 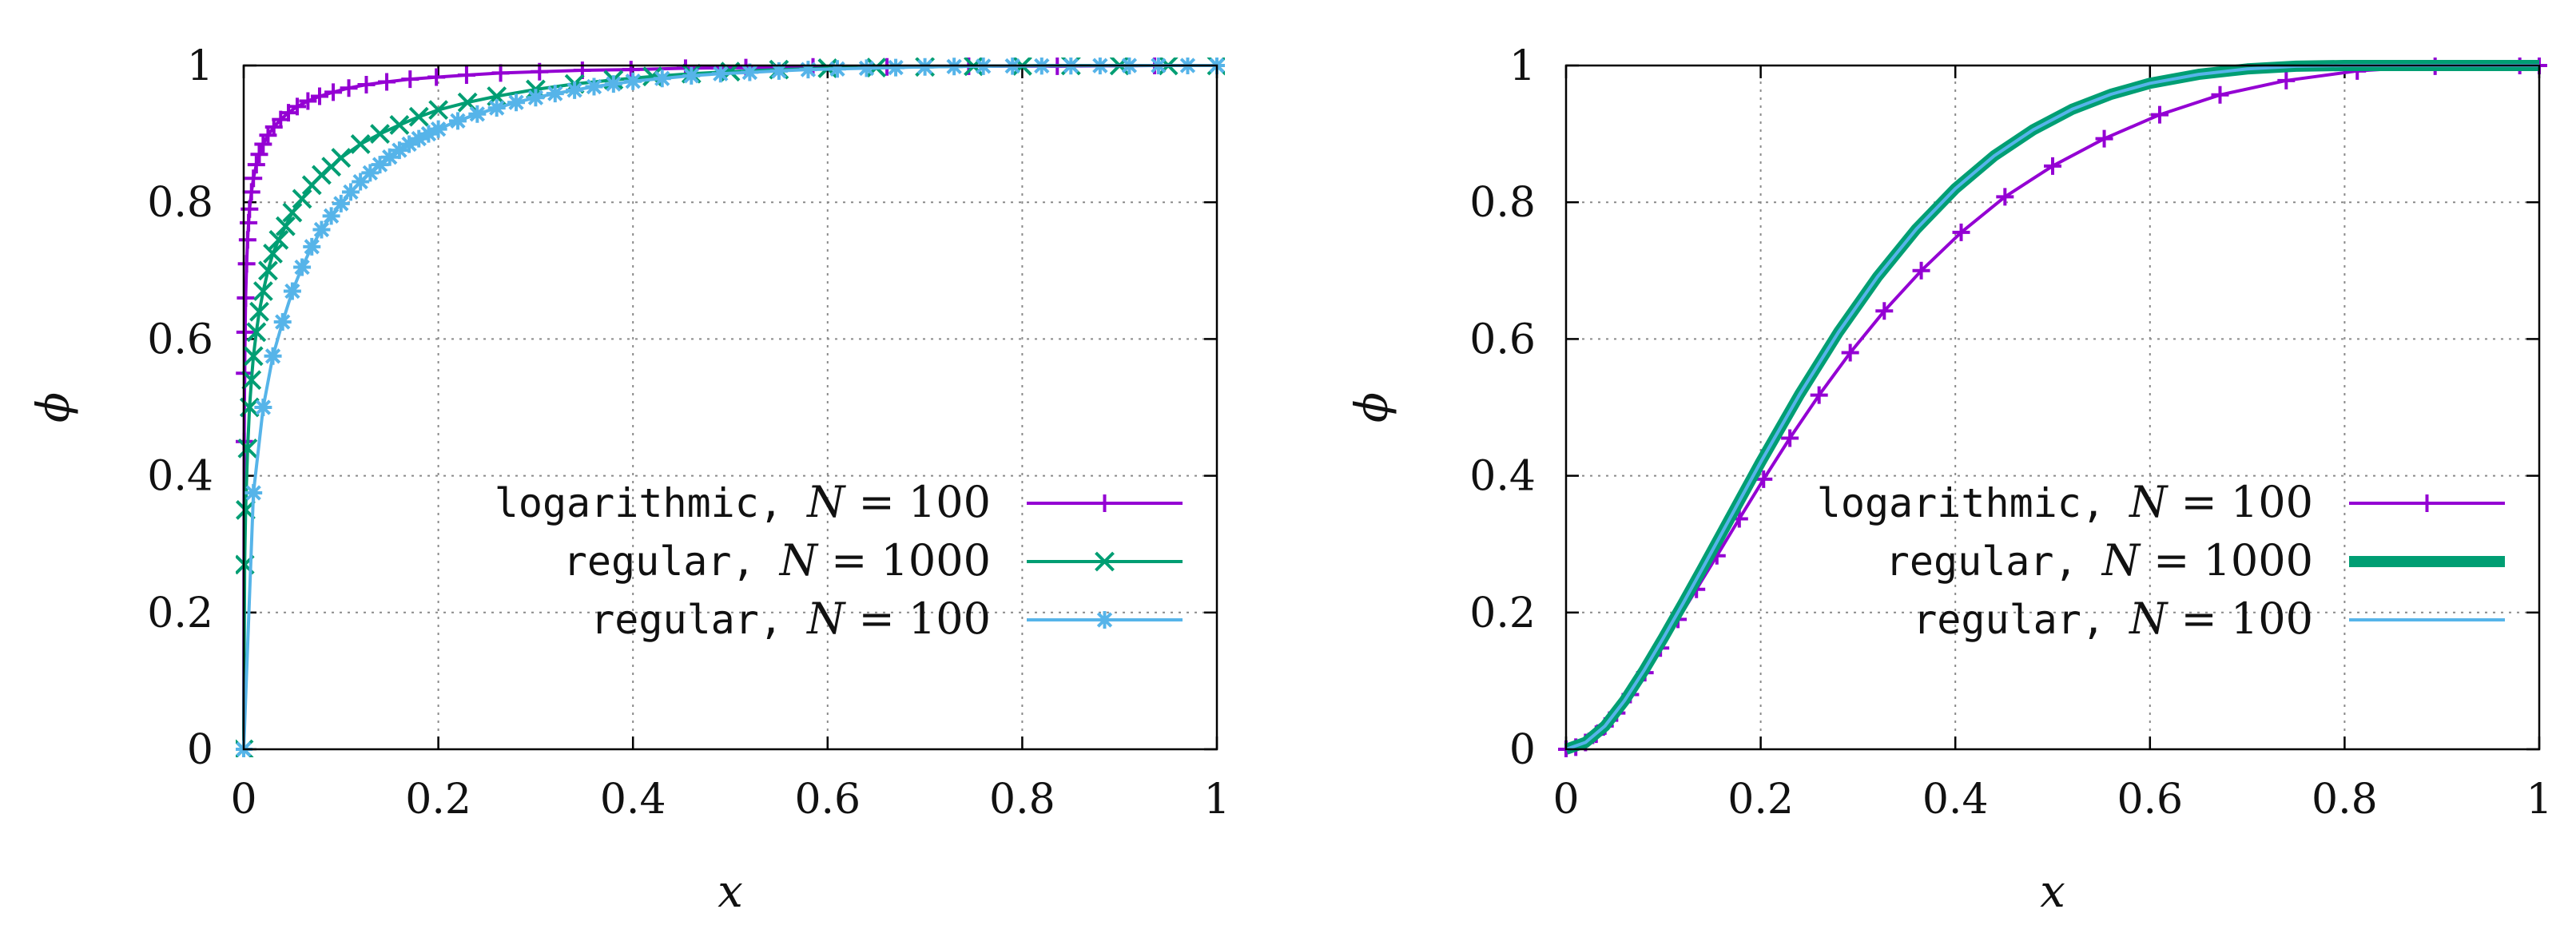 I want to click on left-xtick-label: 0, so click(x=243, y=800).